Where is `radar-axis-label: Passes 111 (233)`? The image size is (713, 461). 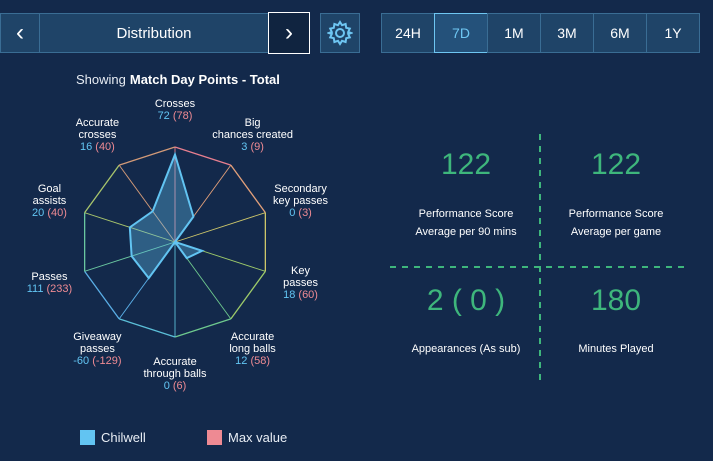 radar-axis-label: Passes 111 (233) is located at coordinates (49, 282).